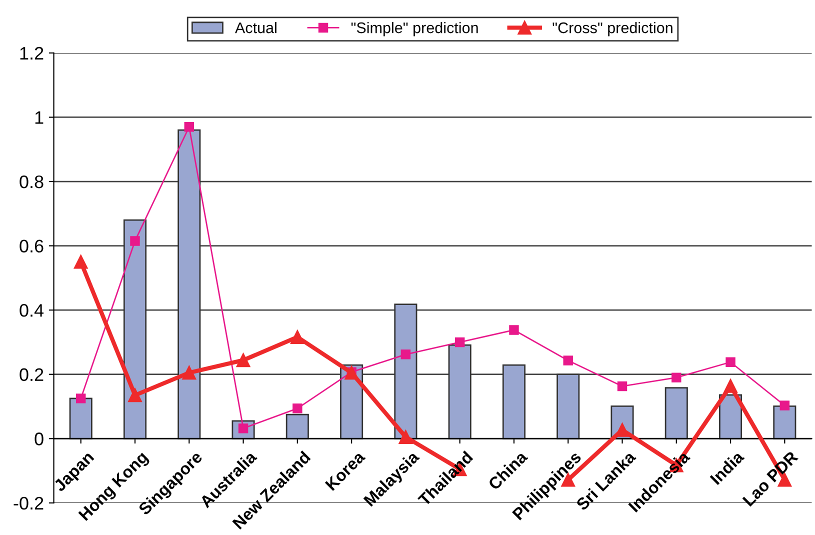 This screenshot has height=535, width=815. I want to click on legend-label: "Cross" prediction, so click(612, 29).